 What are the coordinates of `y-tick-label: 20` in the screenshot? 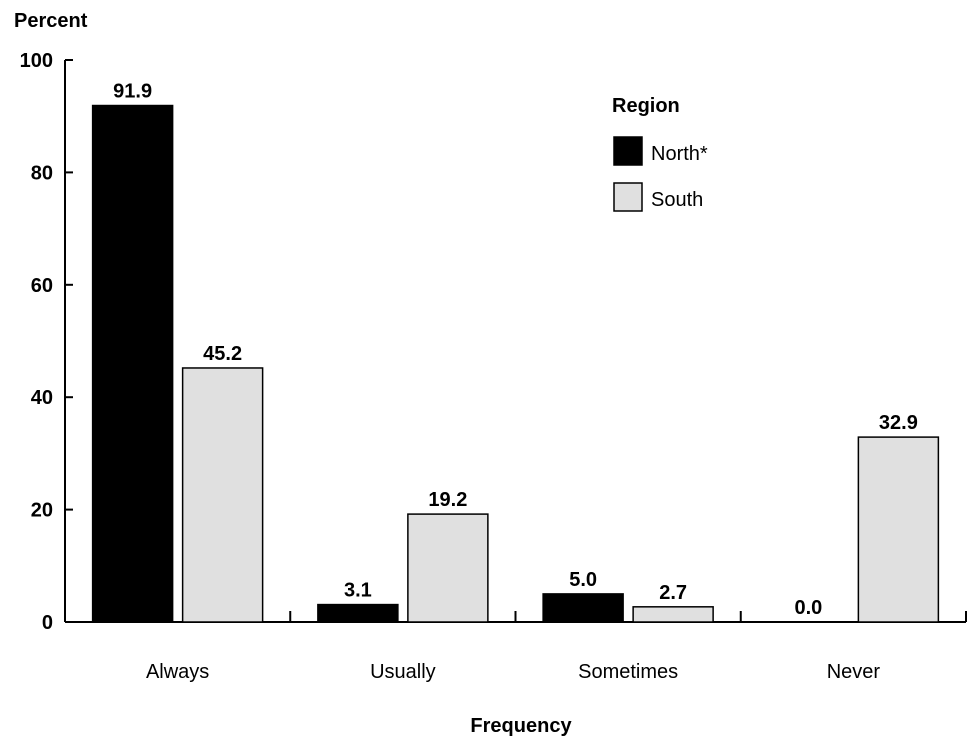 It's located at (42, 511).